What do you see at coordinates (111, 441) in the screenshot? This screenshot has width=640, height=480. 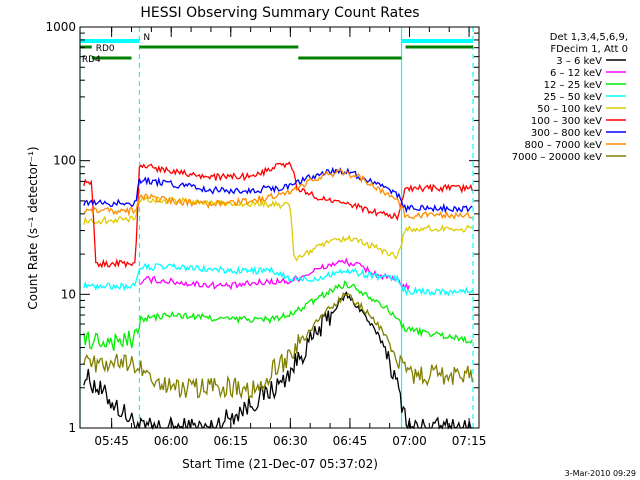 I see `x-tick-label-0545: 05:45` at bounding box center [111, 441].